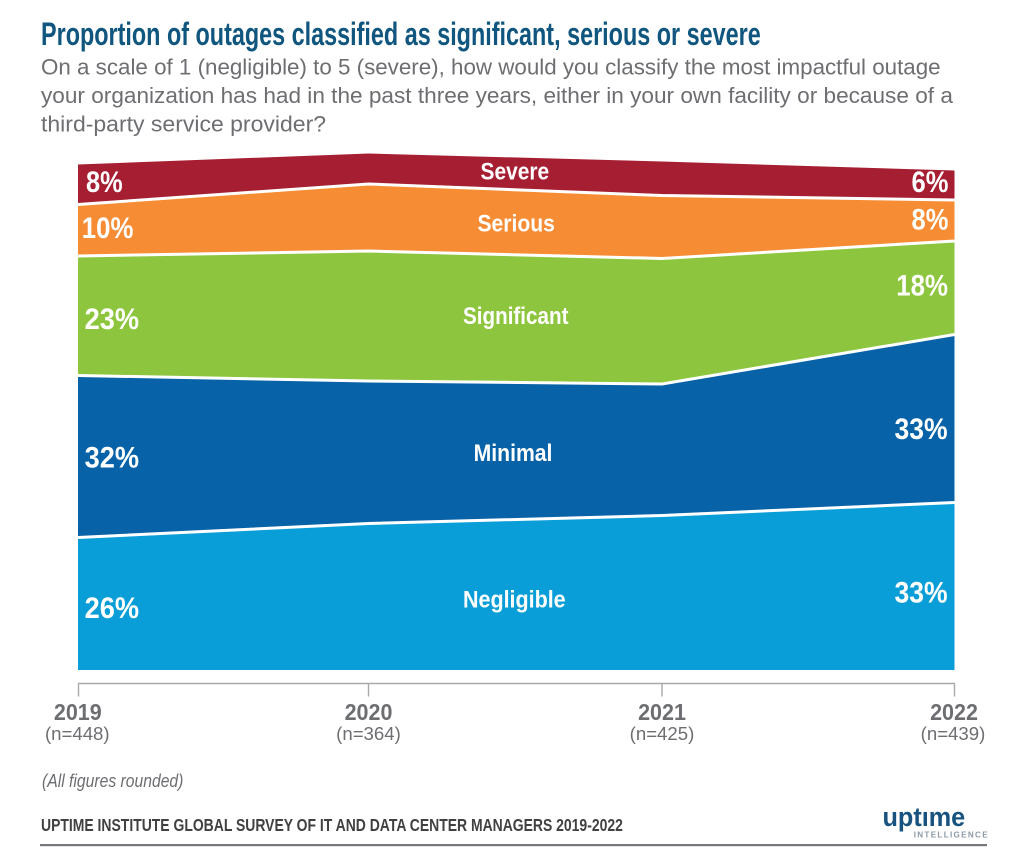 This screenshot has width=1024, height=866. I want to click on svg-text: Serious, so click(516, 223).